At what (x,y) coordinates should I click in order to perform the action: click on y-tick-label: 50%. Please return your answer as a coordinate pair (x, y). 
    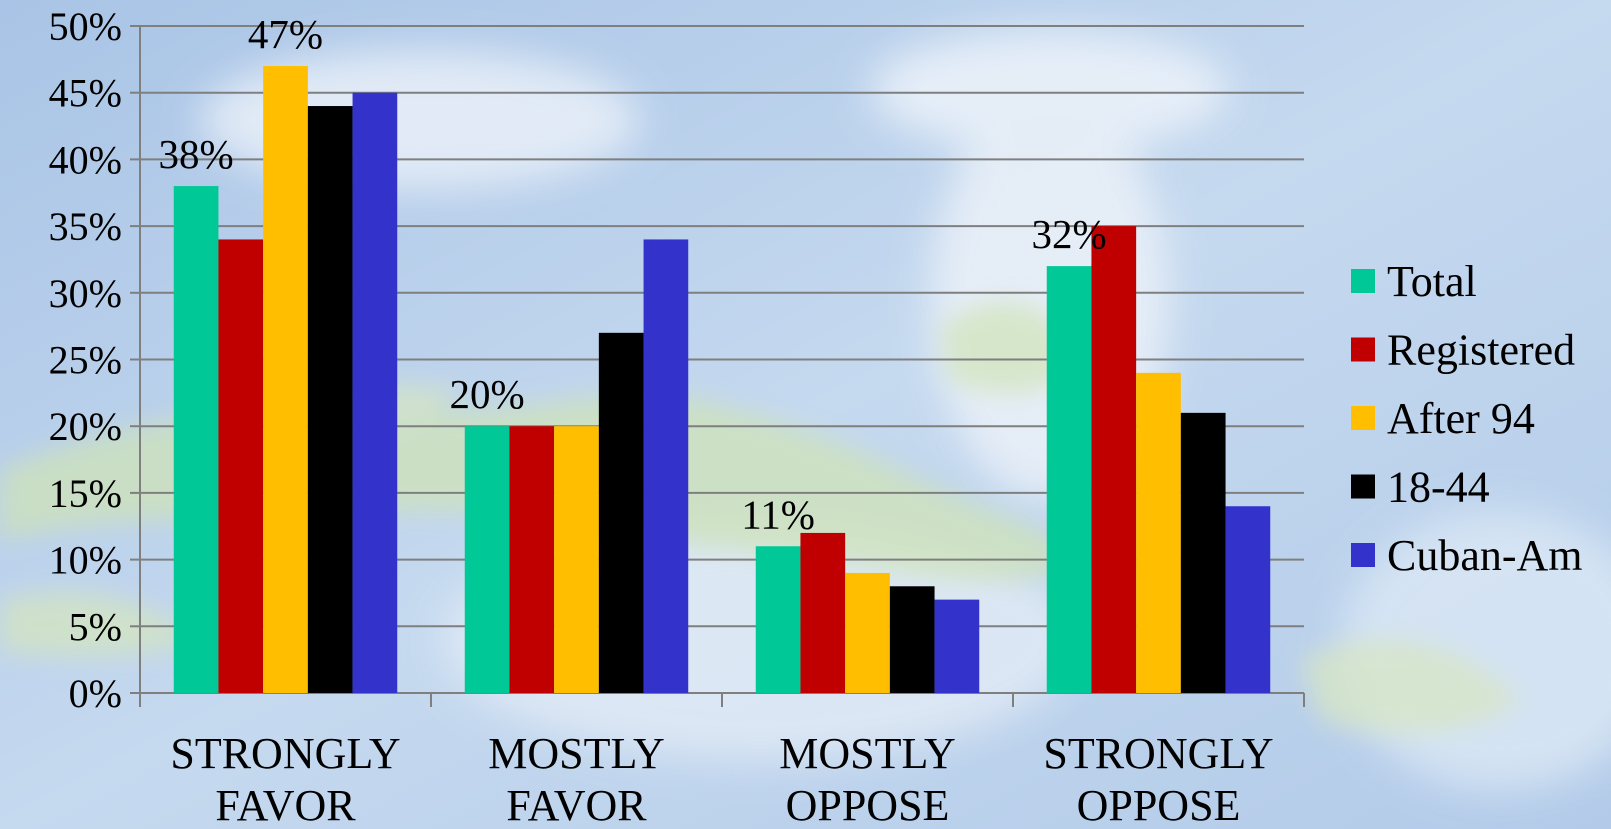
    Looking at the image, I should click on (85, 26).